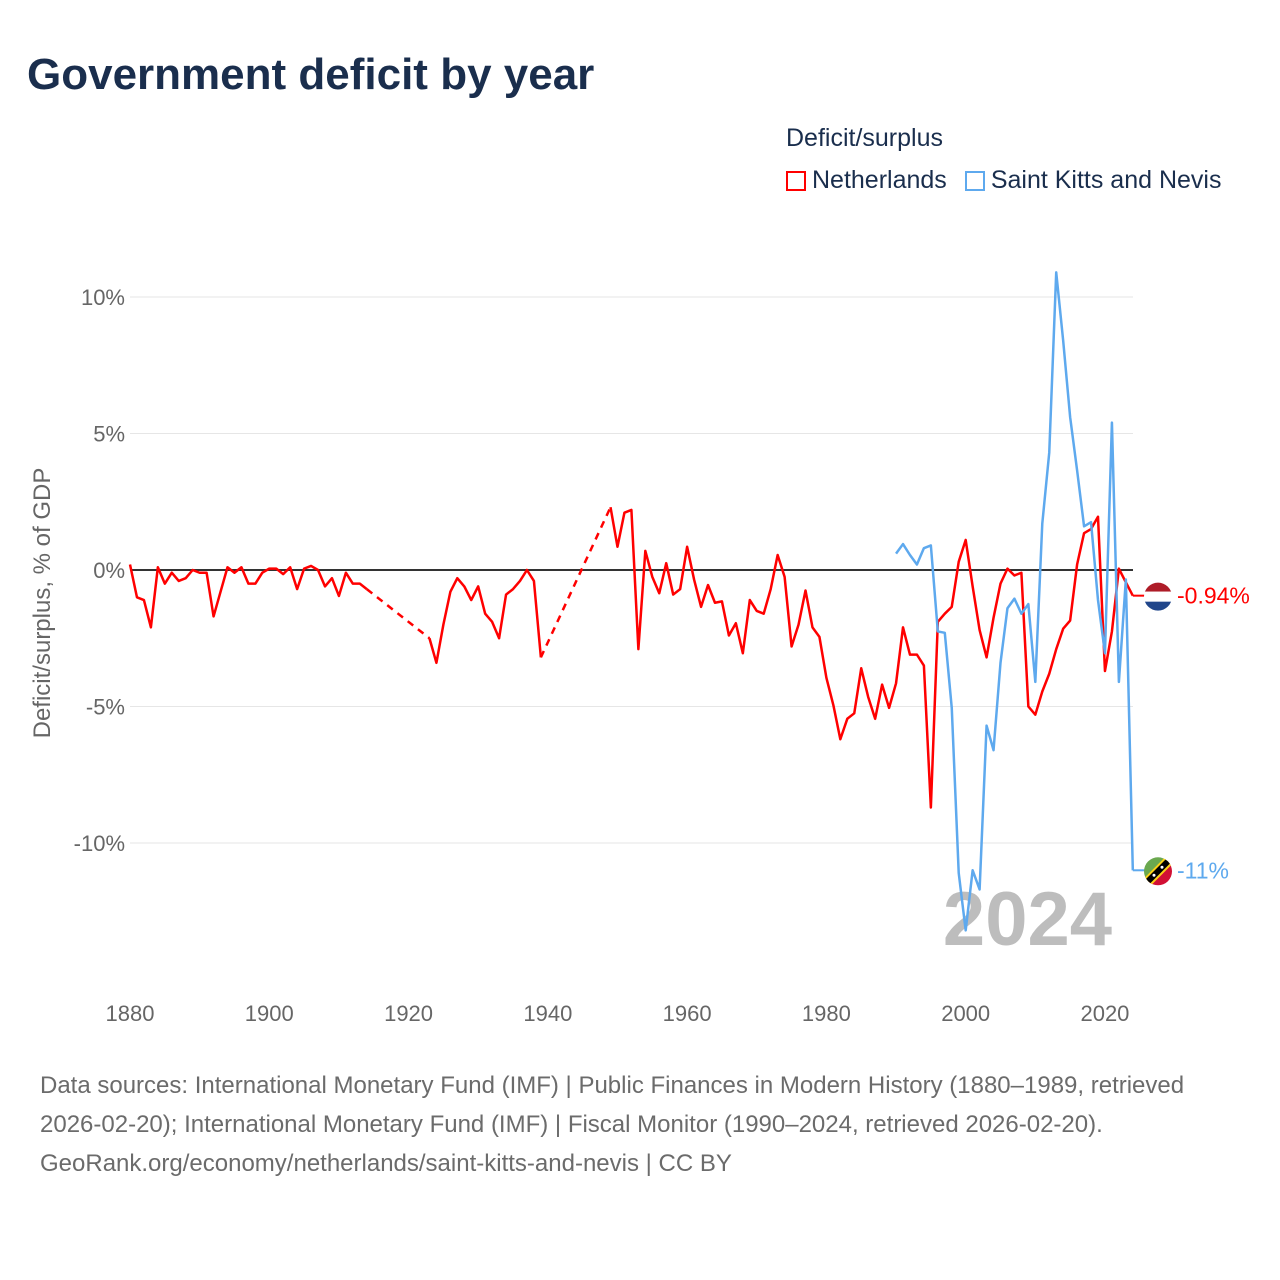  What do you see at coordinates (974, 180) in the screenshot?
I see `legend-swatch-saint-kitts` at bounding box center [974, 180].